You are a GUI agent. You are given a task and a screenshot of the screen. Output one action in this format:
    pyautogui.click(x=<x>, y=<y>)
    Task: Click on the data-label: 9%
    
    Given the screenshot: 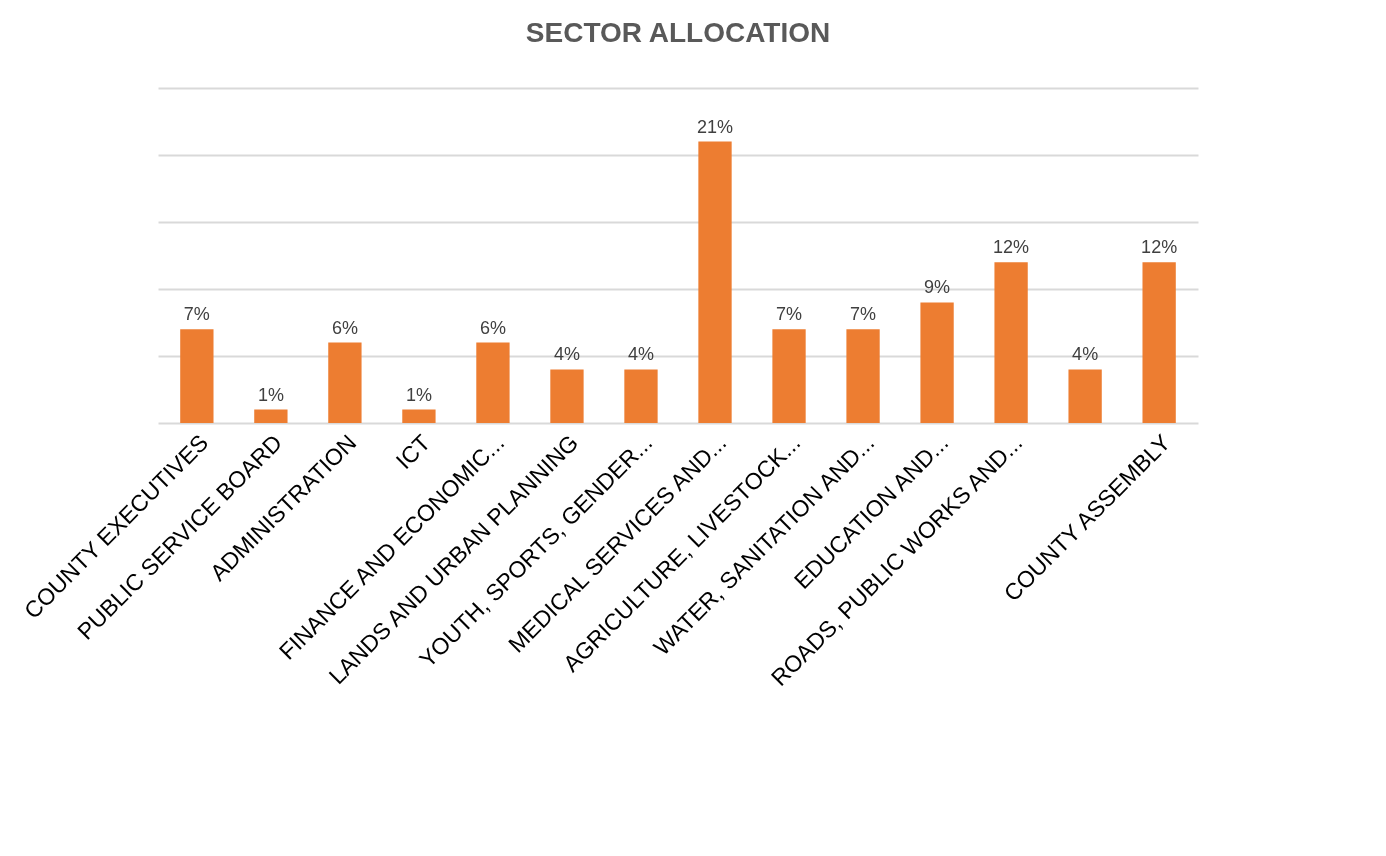 What is the action you would take?
    pyautogui.click(x=937, y=287)
    